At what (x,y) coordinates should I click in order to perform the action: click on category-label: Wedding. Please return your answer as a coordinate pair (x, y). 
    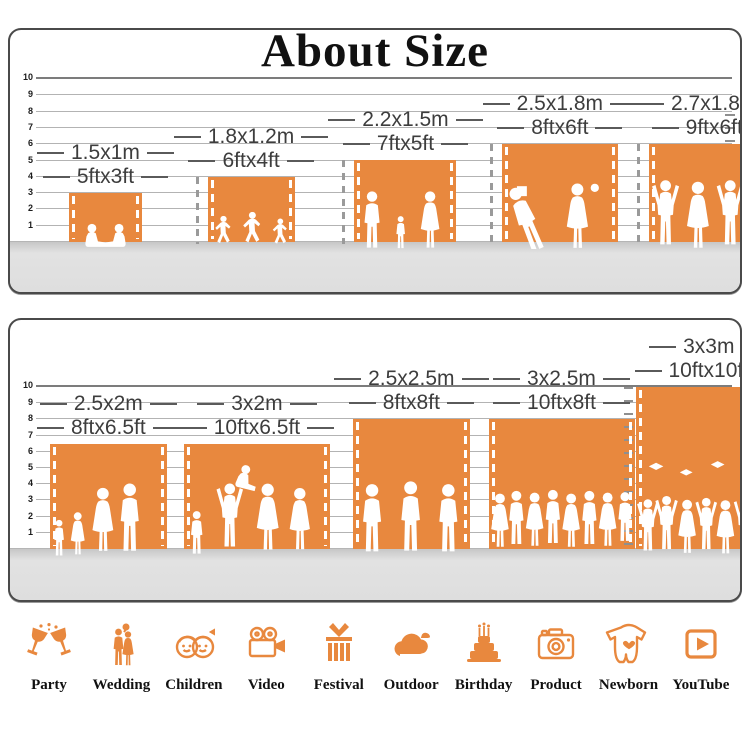
    Looking at the image, I should click on (121, 685).